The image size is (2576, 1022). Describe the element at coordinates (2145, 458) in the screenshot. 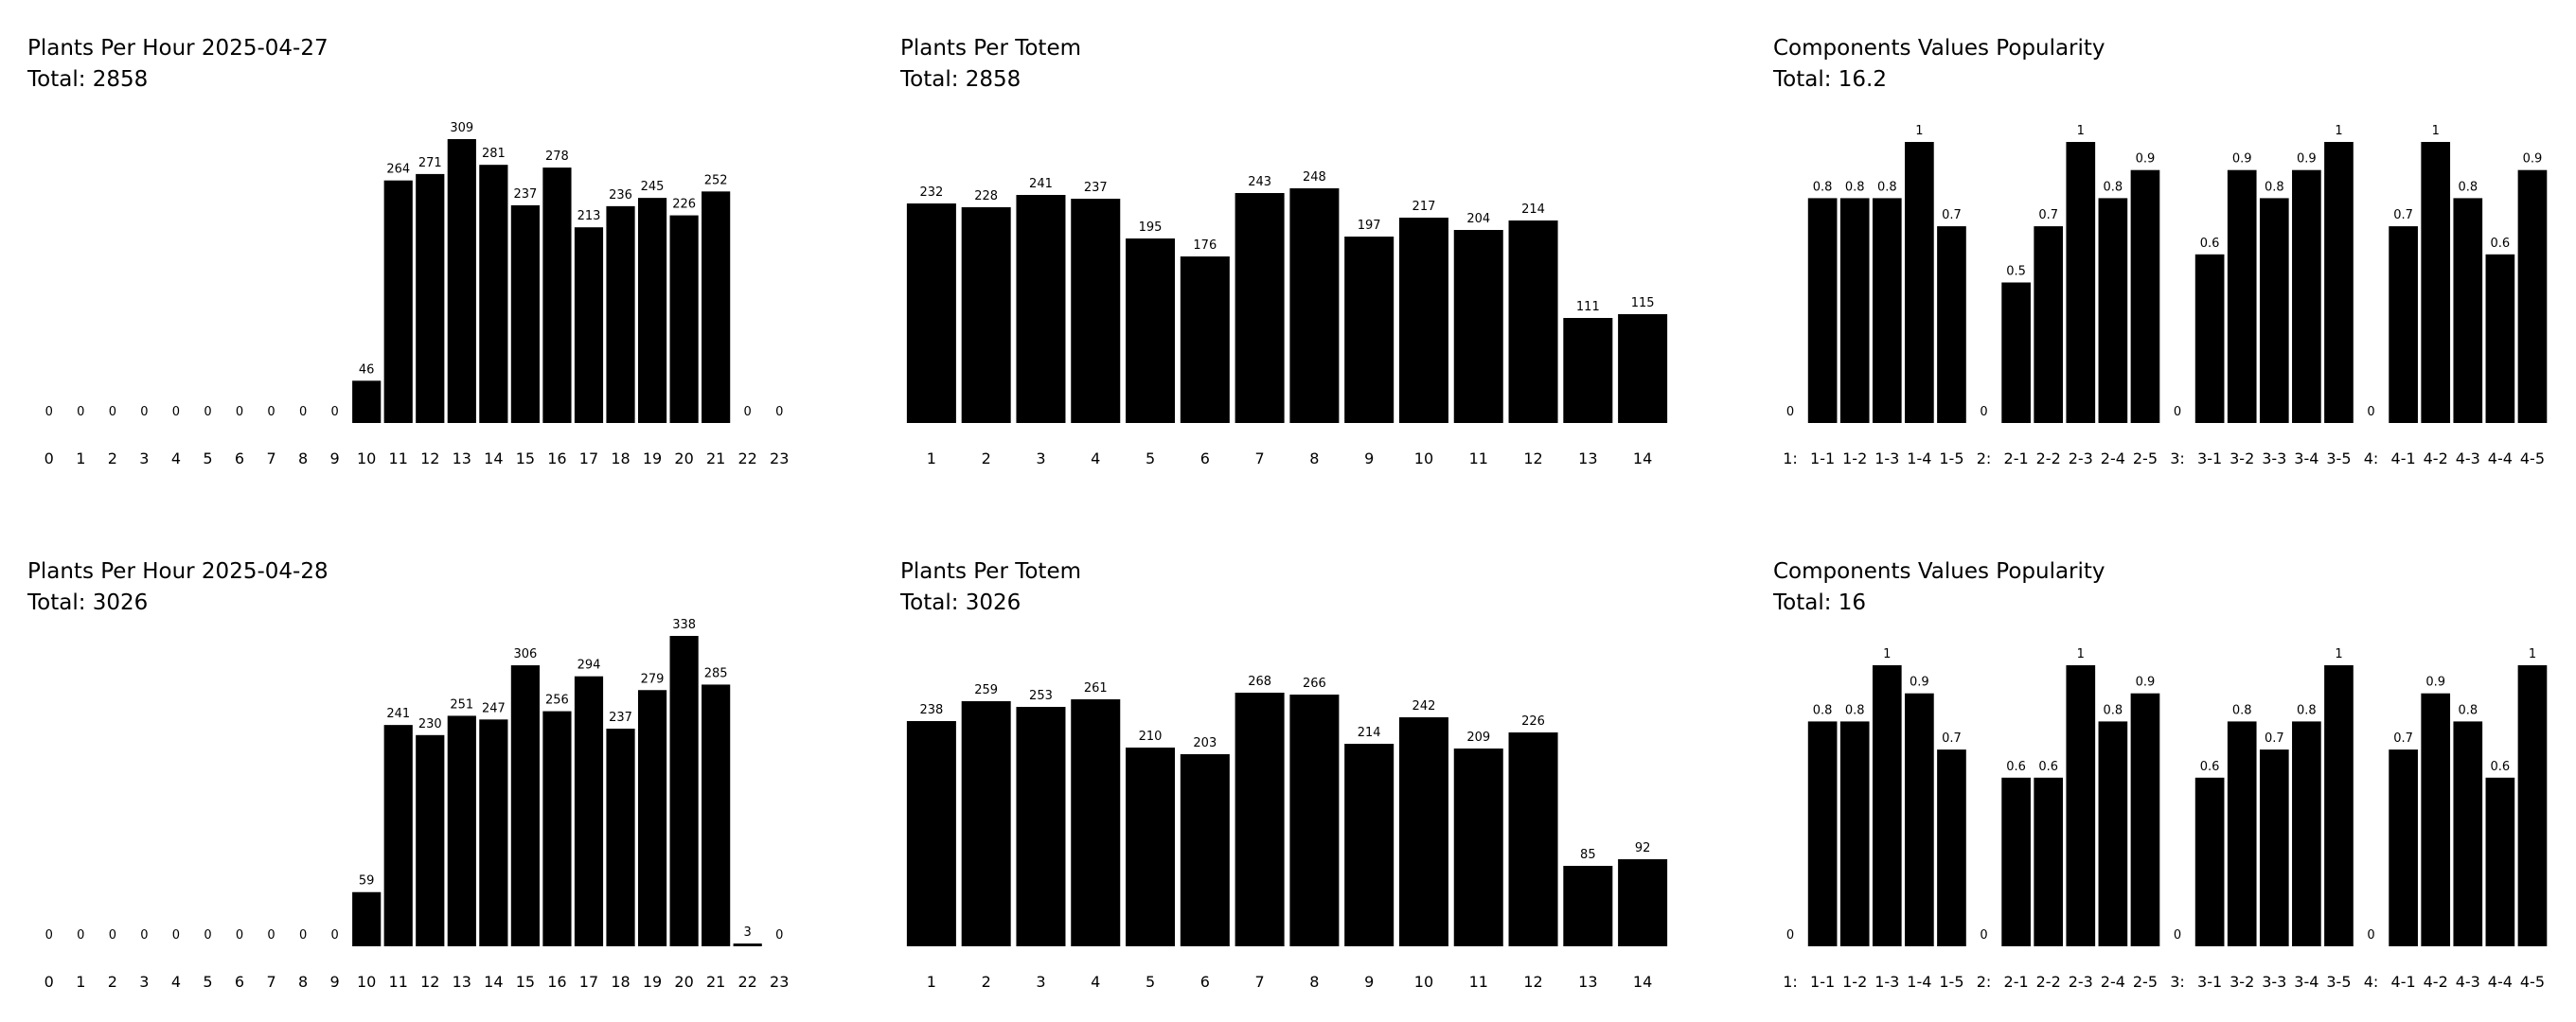

I see `x-tick-label: 2-5` at that location.